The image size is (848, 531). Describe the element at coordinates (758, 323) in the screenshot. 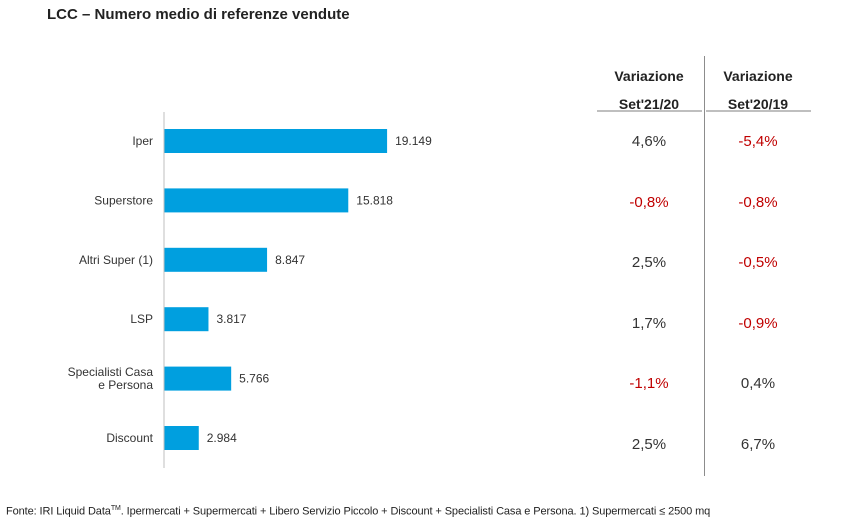

I see `variation-cell-r3-c2: -0,9%` at that location.